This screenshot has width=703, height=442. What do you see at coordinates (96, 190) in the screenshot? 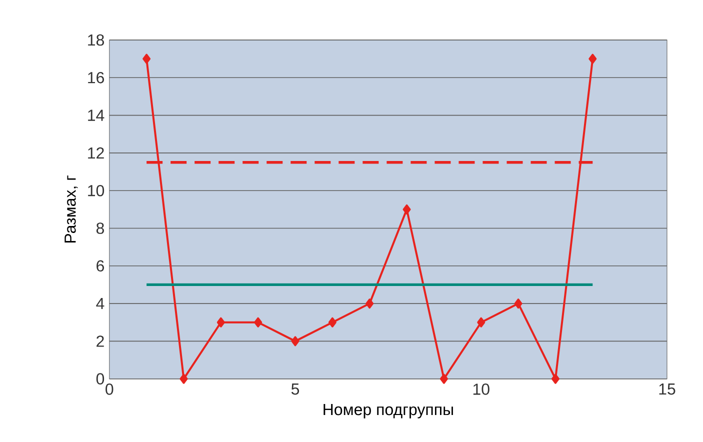
I see `y-tick-label: 10` at bounding box center [96, 190].